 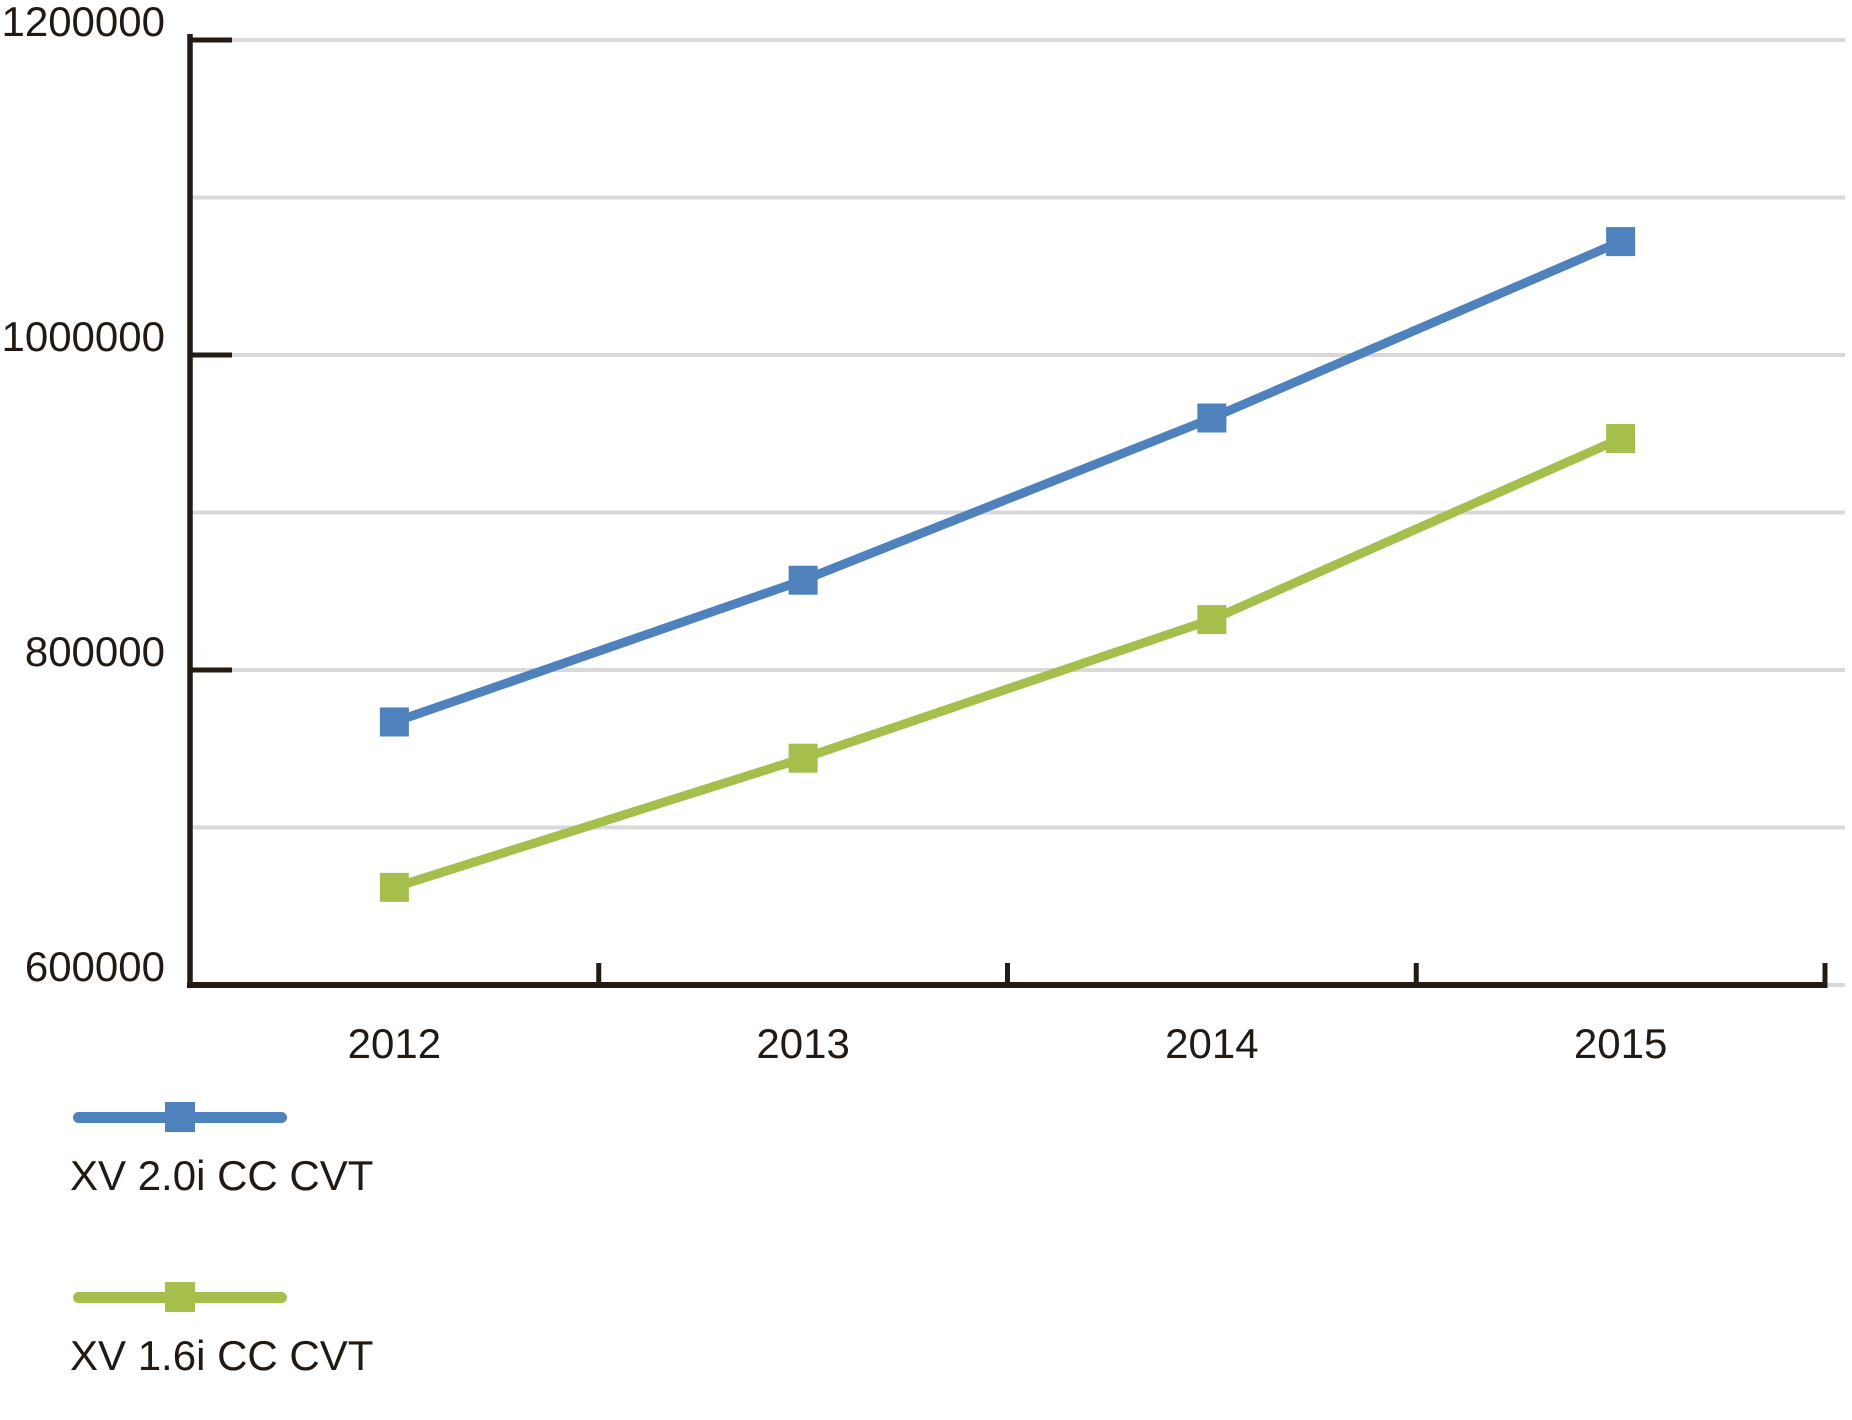 What do you see at coordinates (394, 722) in the screenshot?
I see `data-point-series0-2012` at bounding box center [394, 722].